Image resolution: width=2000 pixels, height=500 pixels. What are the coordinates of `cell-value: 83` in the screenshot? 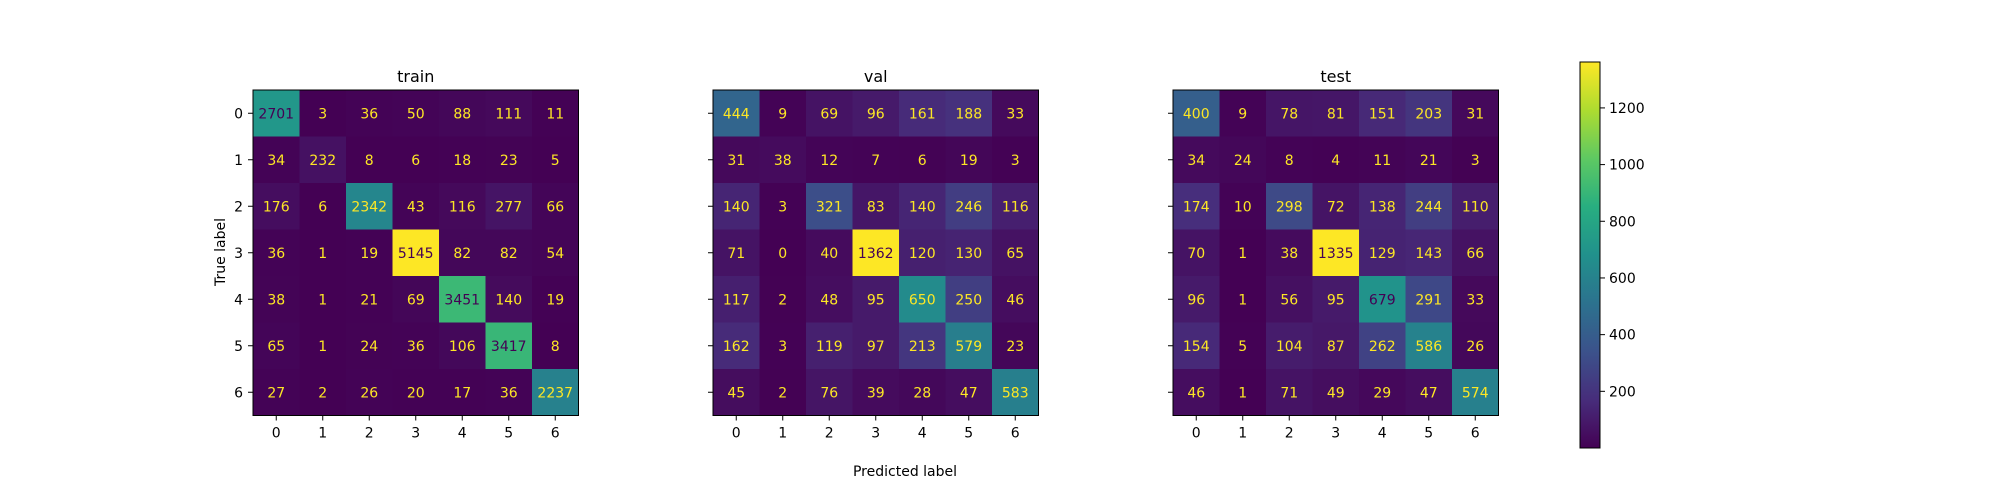 It's located at (876, 207).